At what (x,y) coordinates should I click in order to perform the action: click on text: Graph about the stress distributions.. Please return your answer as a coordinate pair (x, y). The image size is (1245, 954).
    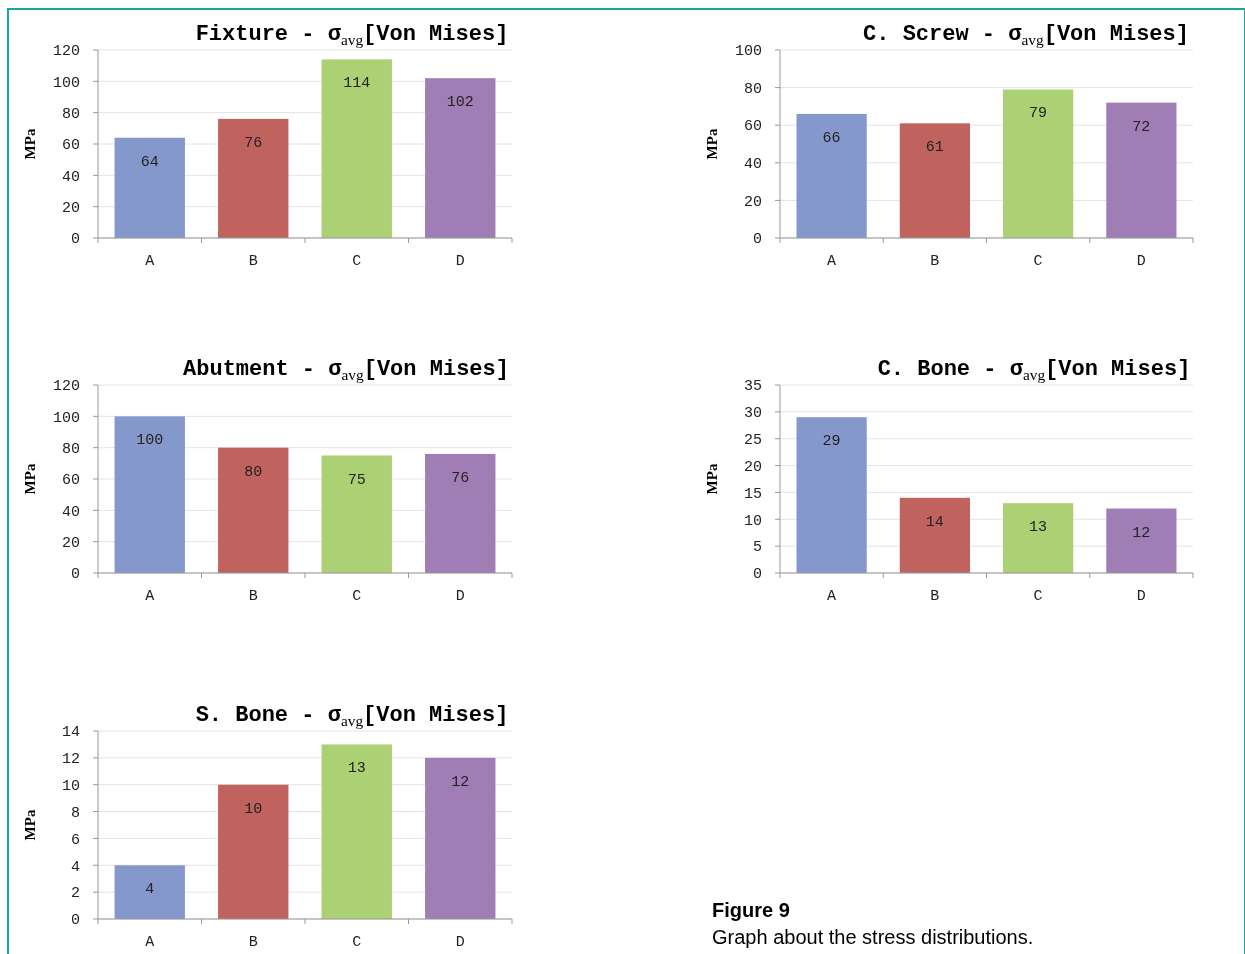
    Looking at the image, I should click on (873, 937).